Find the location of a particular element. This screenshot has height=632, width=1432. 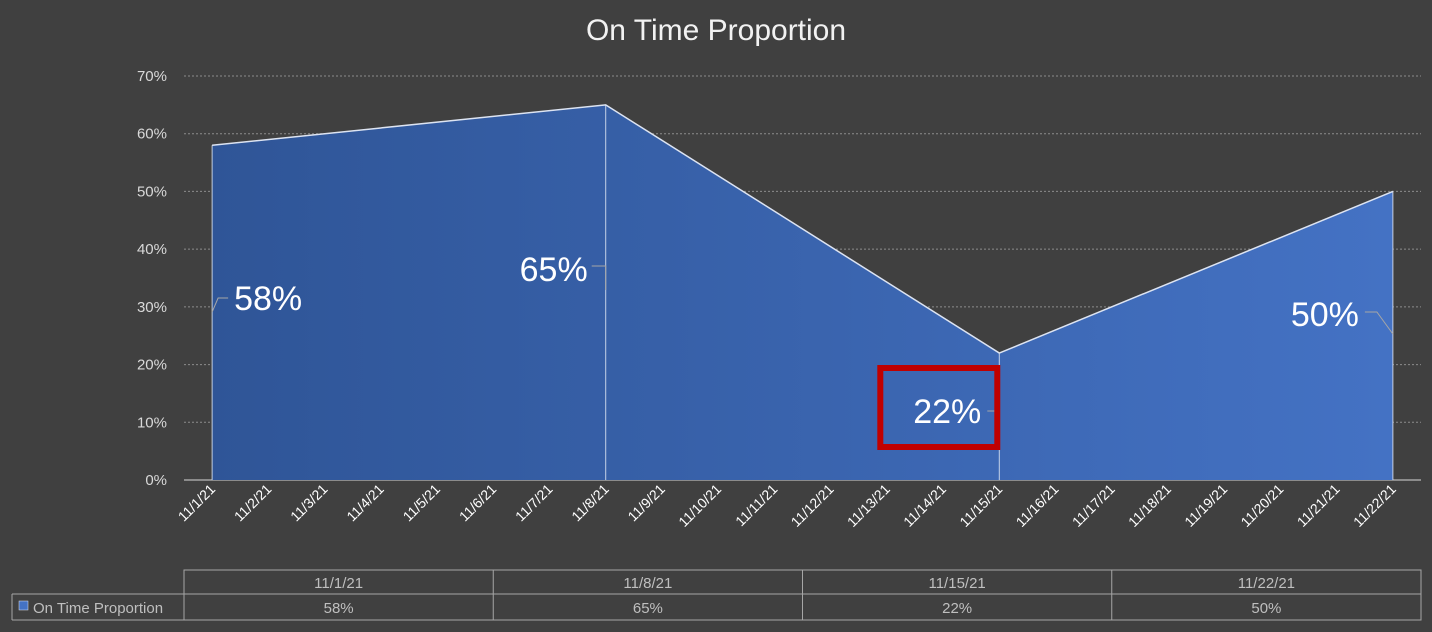

data-label: 50% is located at coordinates (1325, 315).